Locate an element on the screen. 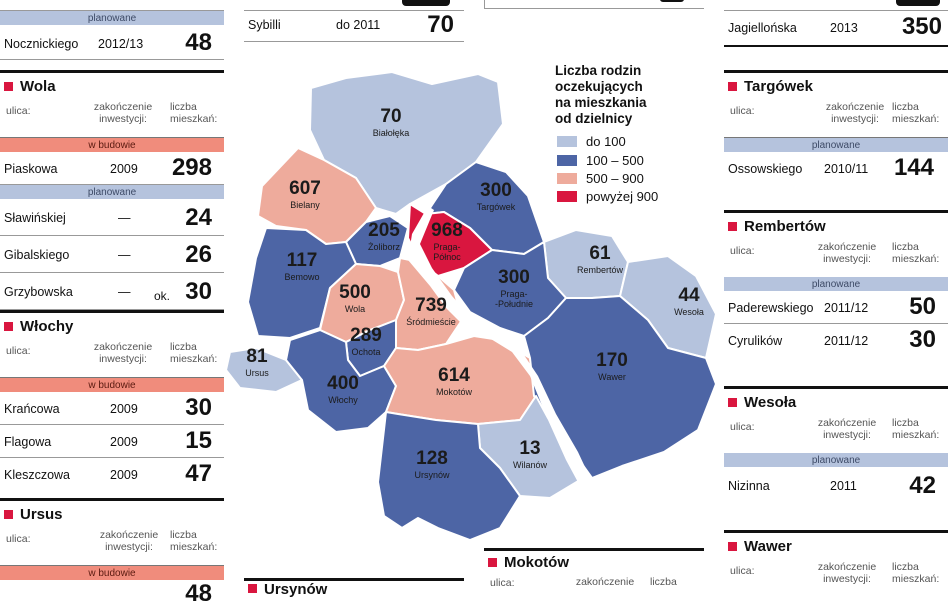 This screenshot has width=948, height=612. legend-title-line-3: na mieszkania is located at coordinates (601, 102).